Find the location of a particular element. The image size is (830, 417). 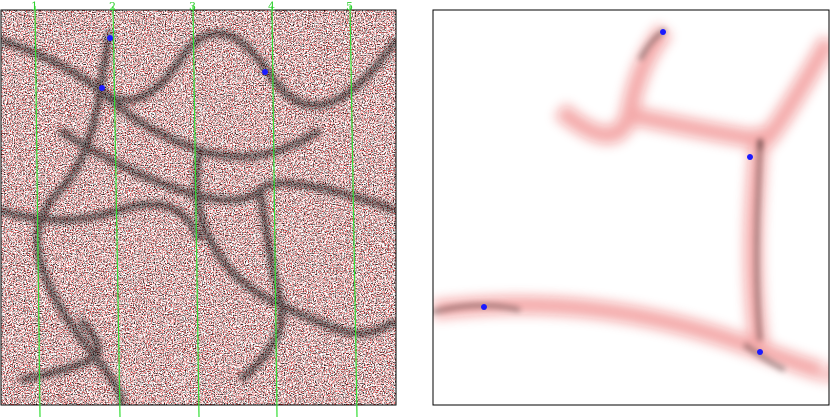

marker-label: 3 is located at coordinates (192, 6).